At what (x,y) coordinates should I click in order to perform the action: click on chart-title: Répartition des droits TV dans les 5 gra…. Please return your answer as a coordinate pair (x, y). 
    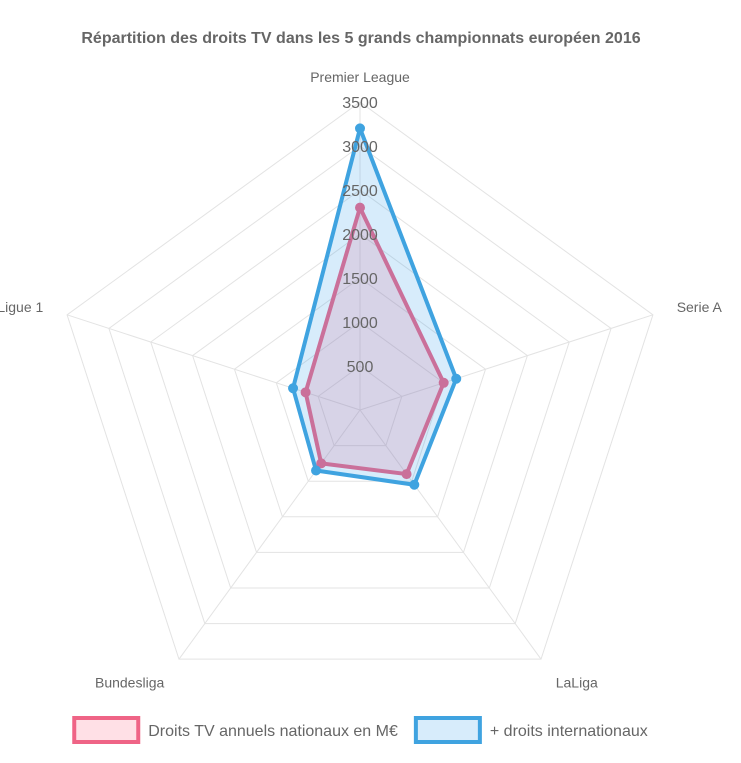
    Looking at the image, I should click on (360, 38).